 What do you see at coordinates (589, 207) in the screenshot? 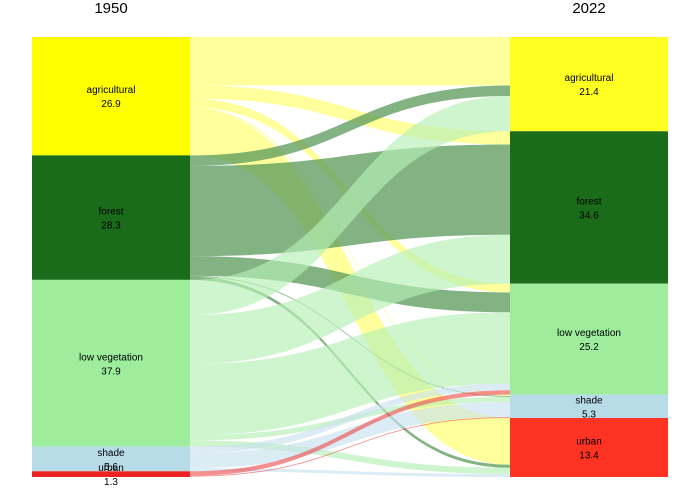
I see `right-node-forest` at bounding box center [589, 207].